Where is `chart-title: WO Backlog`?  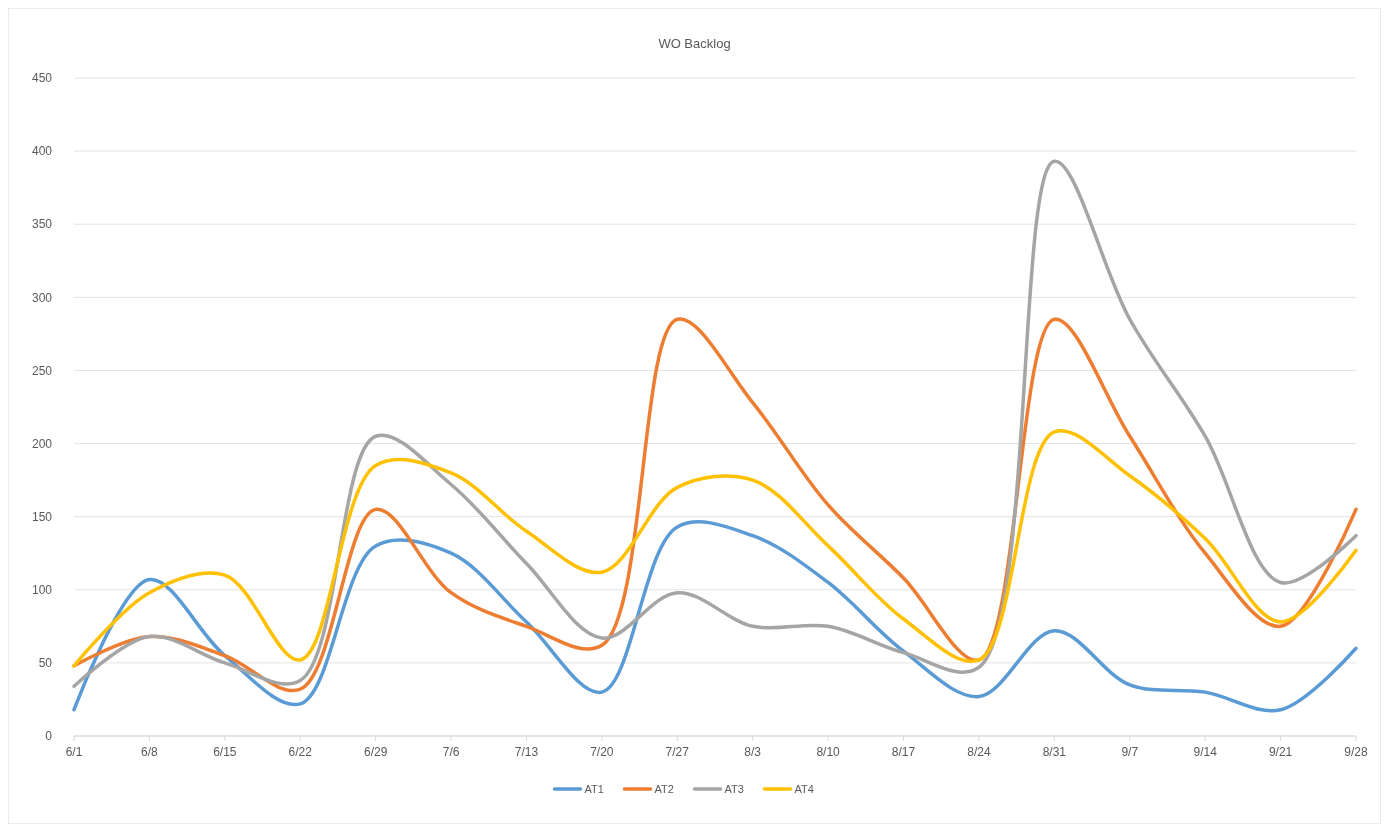
chart-title: WO Backlog is located at coordinates (694, 43).